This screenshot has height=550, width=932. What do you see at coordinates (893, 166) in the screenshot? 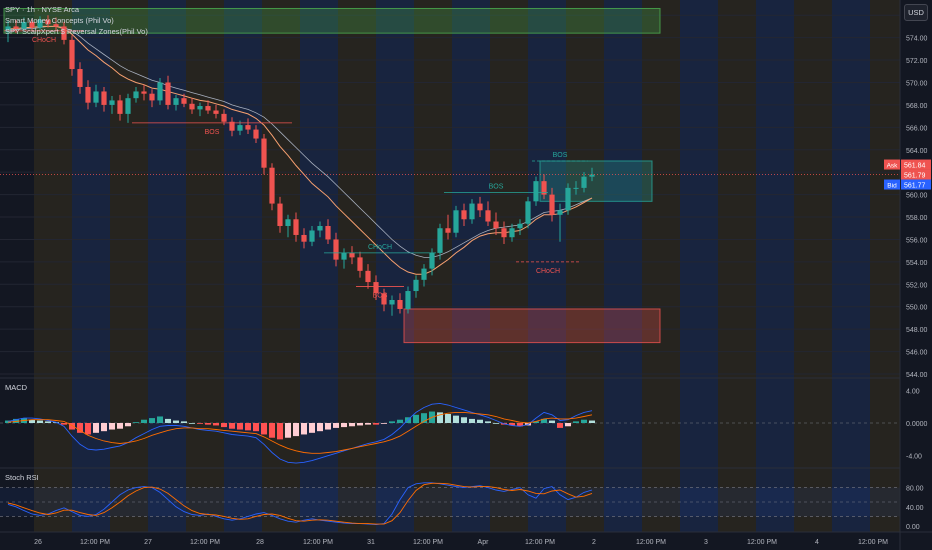
I see `badge-tag-ask: Ask` at bounding box center [893, 166].